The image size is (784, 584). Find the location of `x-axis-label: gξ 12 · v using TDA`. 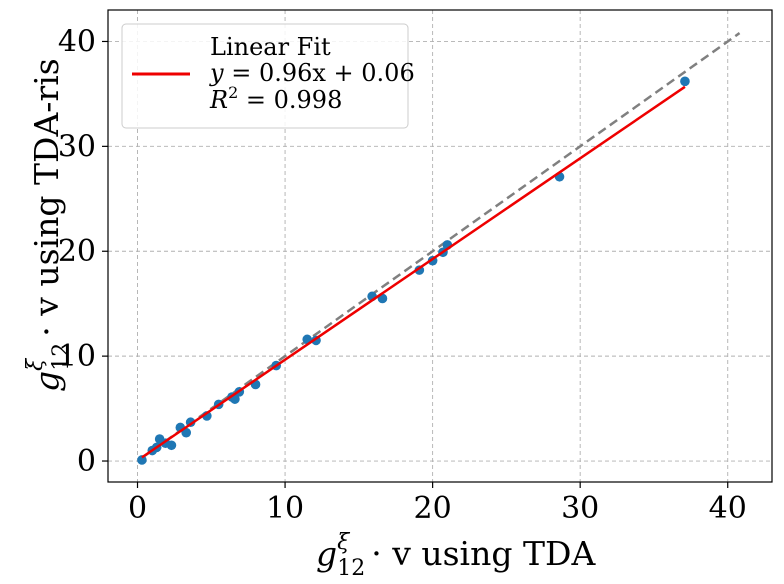

x-axis-label: gξ 12 · v using TDA is located at coordinates (456, 555).